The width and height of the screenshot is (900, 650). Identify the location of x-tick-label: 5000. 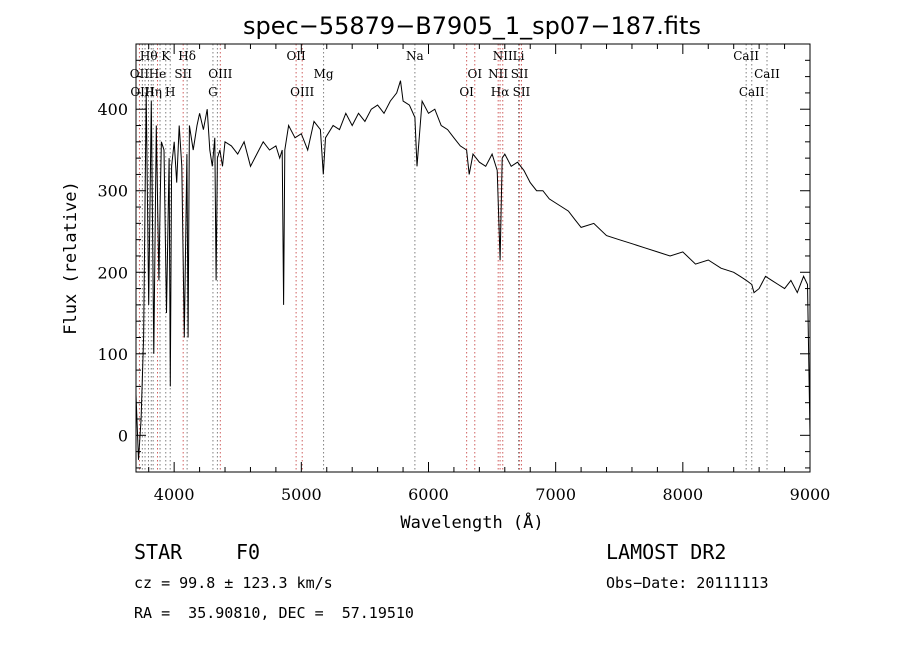
(301, 494).